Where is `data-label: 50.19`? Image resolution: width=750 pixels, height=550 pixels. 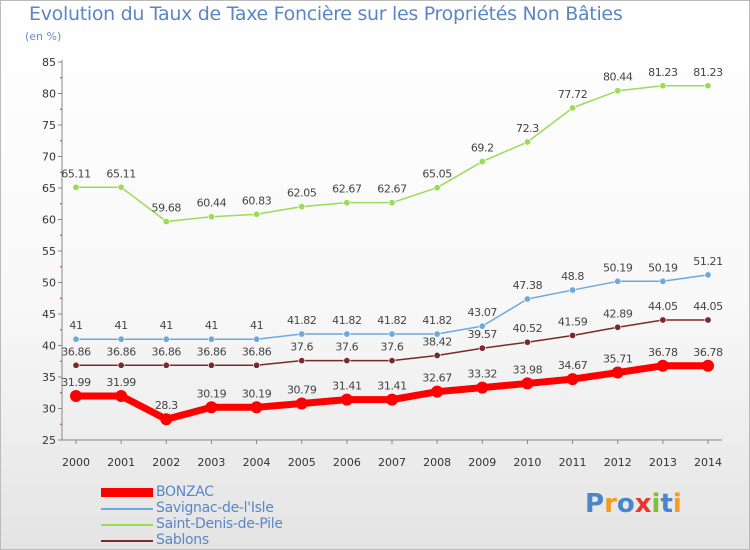 data-label: 50.19 is located at coordinates (663, 267).